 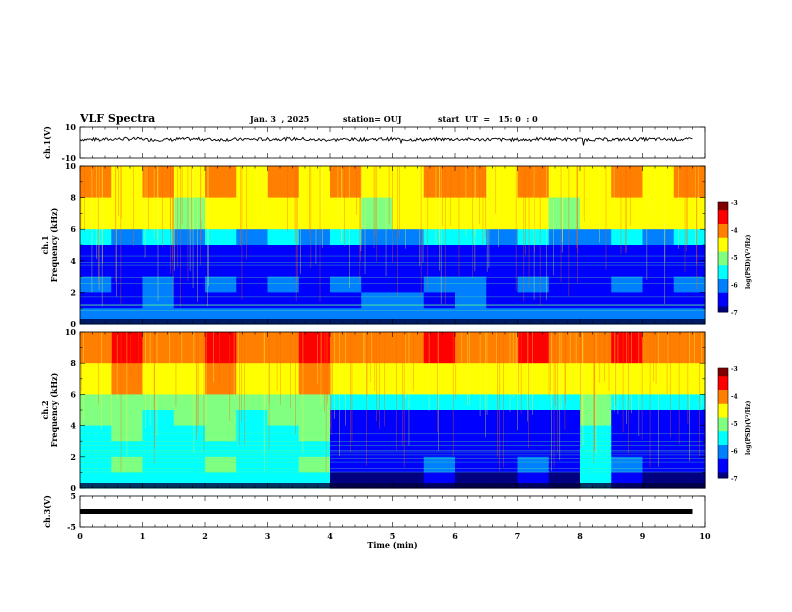 What do you see at coordinates (518, 536) in the screenshot?
I see `x-tick-label: 7` at bounding box center [518, 536].